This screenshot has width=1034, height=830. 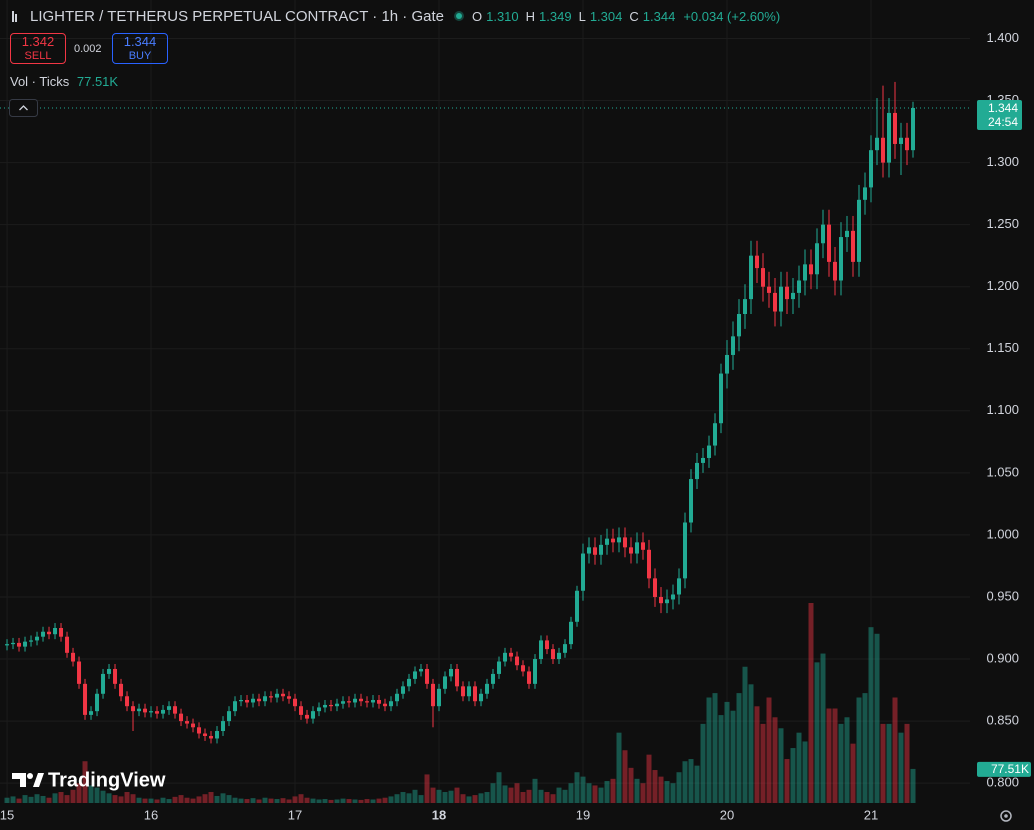 What do you see at coordinates (606, 16) in the screenshot?
I see `ohlc-value: 1.304` at bounding box center [606, 16].